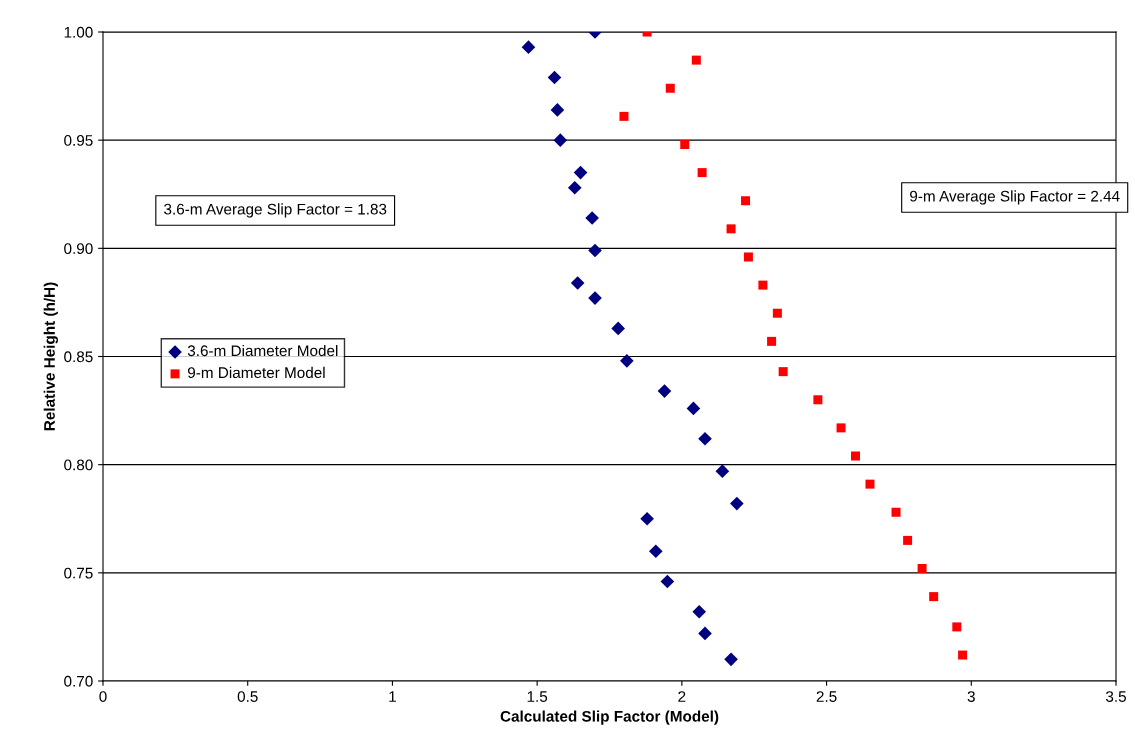 The image size is (1135, 755). What do you see at coordinates (78, 140) in the screenshot?
I see `y-tick-label: 0.95` at bounding box center [78, 140].